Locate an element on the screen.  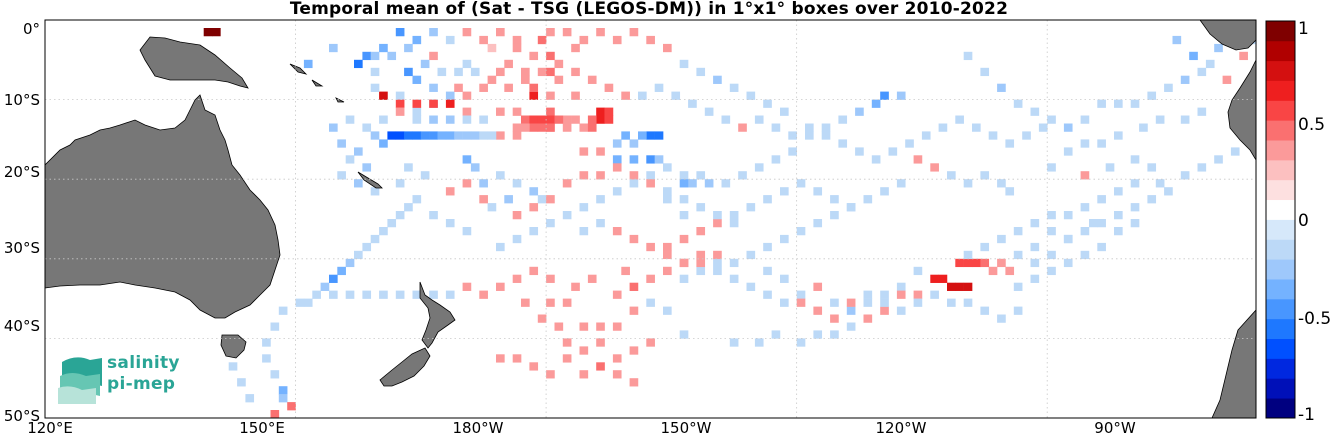
lon-tick-90w: 90°W is located at coordinates (1115, 428).